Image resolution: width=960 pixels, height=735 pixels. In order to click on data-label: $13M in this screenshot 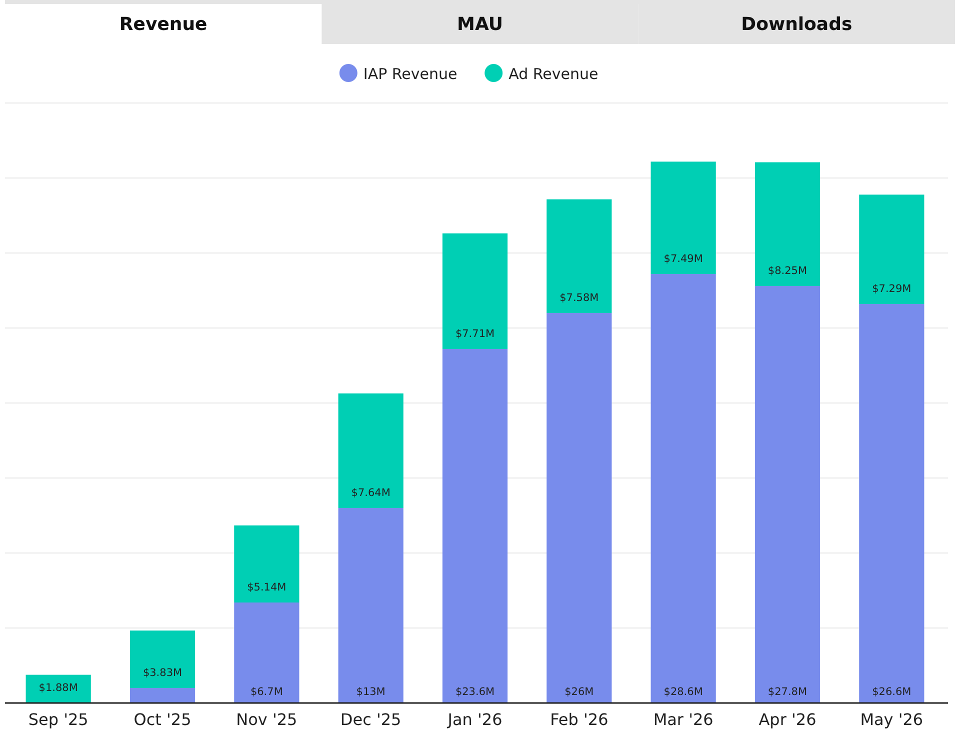, I will do `click(371, 692)`.